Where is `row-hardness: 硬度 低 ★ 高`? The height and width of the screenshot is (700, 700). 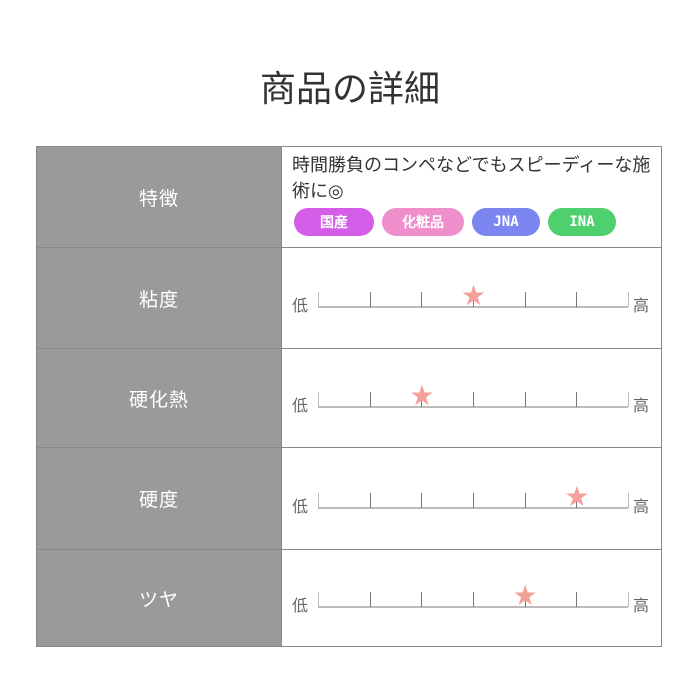 row-hardness: 硬度 低 ★ 高 is located at coordinates (349, 498).